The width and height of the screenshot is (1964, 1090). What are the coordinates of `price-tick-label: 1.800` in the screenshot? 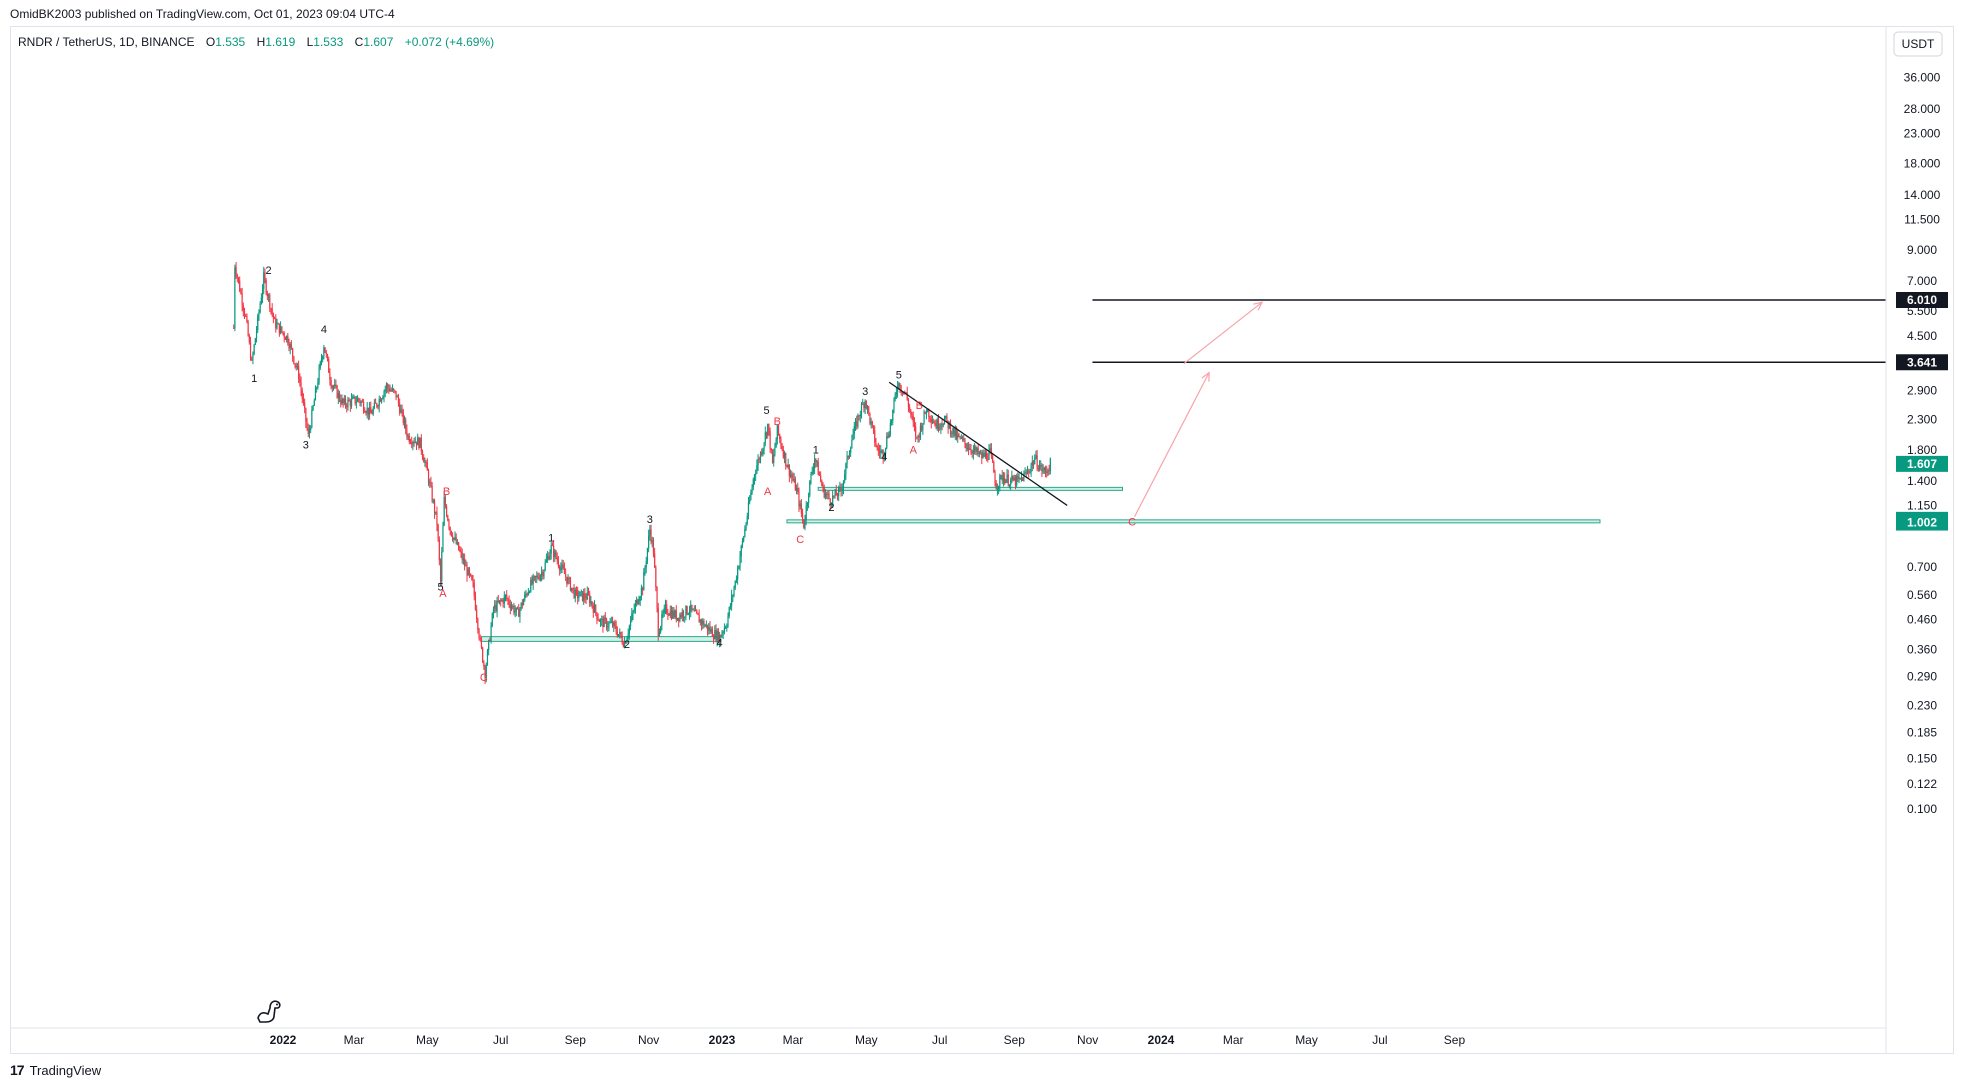 It's located at (1922, 450).